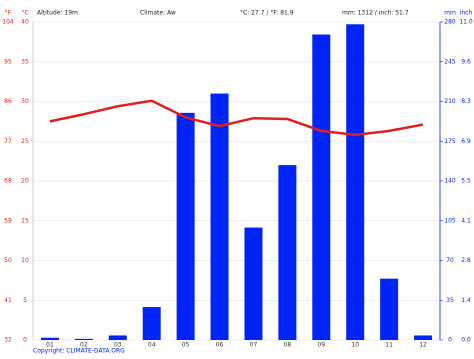 Image resolution: width=474 pixels, height=359 pixels. What do you see at coordinates (450, 13) in the screenshot?
I see `axis-title-mm: mm` at bounding box center [450, 13].